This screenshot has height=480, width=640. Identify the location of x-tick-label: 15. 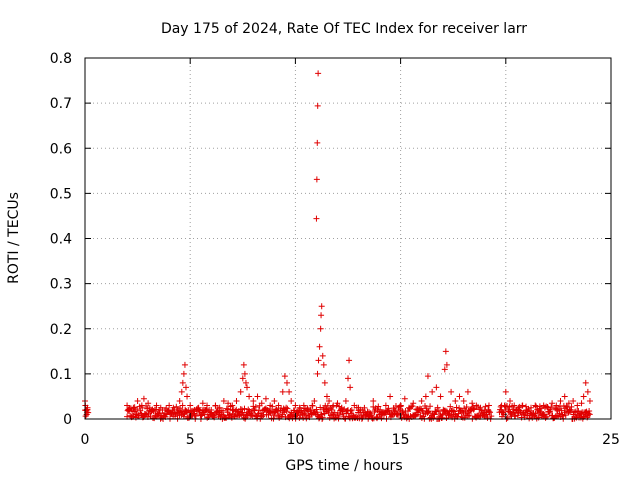
(401, 440).